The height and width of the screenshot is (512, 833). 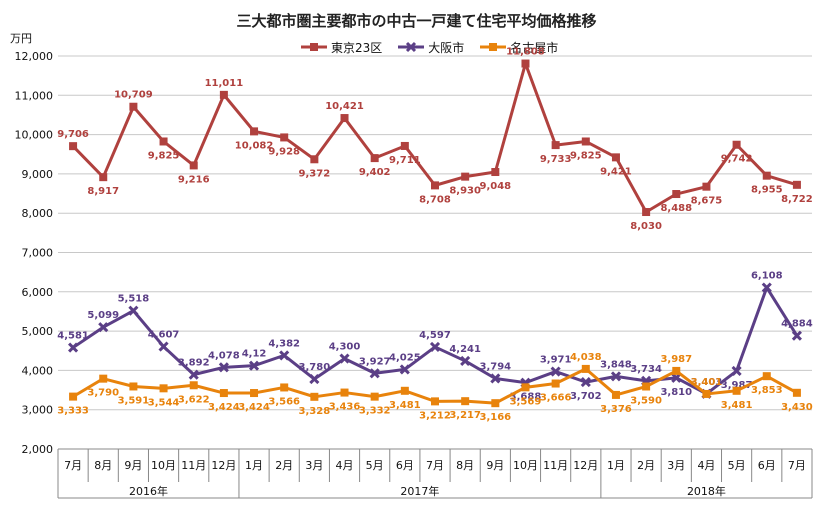 What do you see at coordinates (586, 155) in the screenshot?
I see `data-label: 9,825` at bounding box center [586, 155].